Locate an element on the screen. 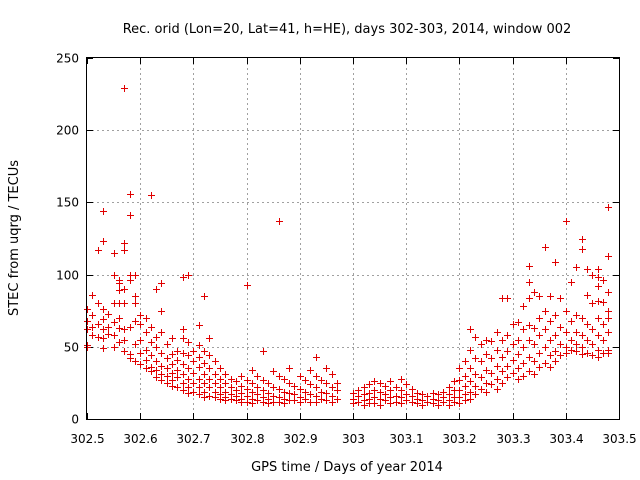 The image size is (640, 480). x-tick-label: 303 is located at coordinates (353, 439).